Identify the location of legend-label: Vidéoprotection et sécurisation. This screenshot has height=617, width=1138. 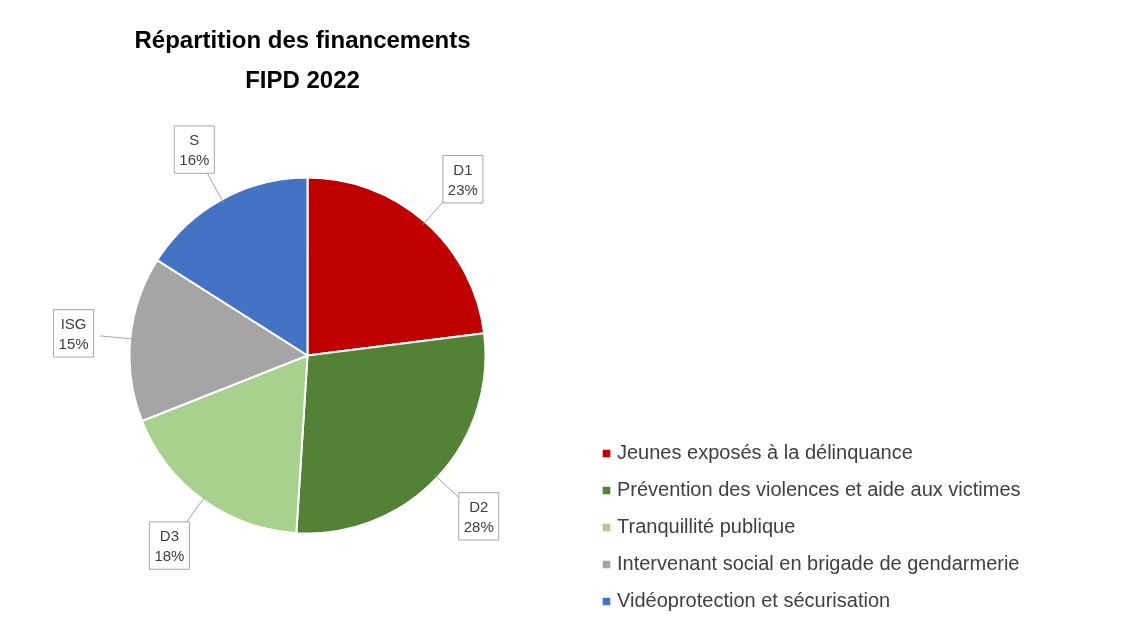
(754, 600).